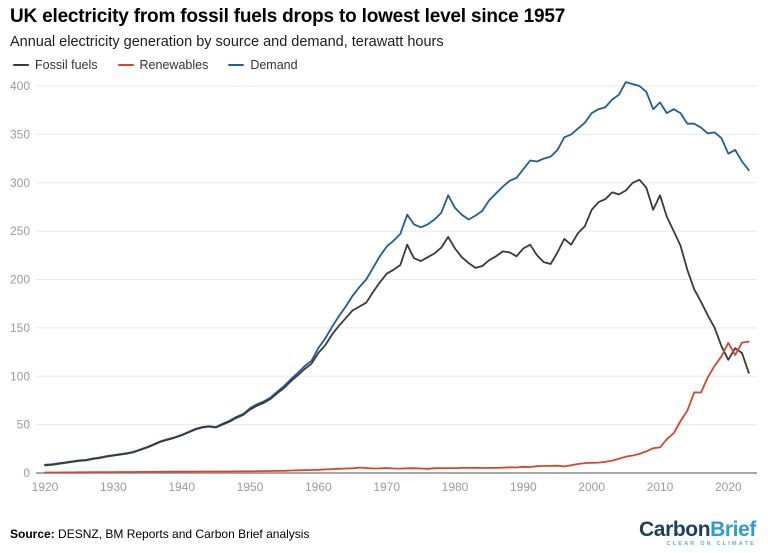  Describe the element at coordinates (181, 487) in the screenshot. I see `x-tick-label: 1940` at that location.